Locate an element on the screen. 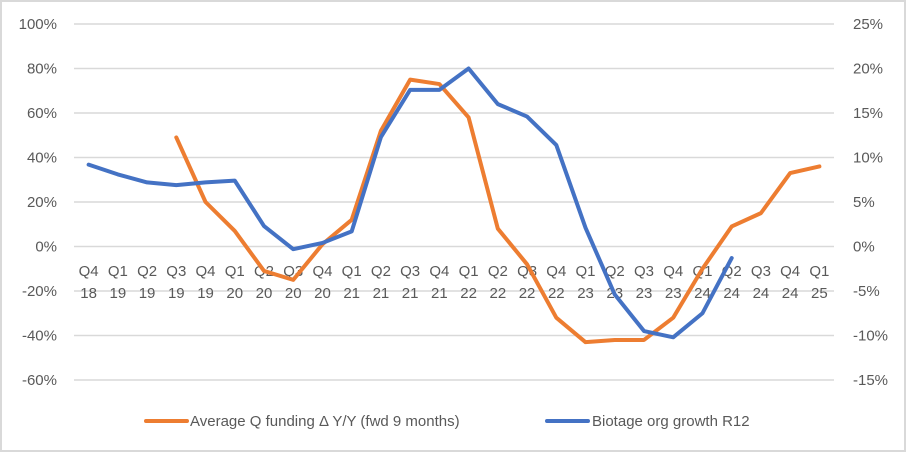 Image resolution: width=906 pixels, height=452 pixels. left-axis-tick-label: 20% is located at coordinates (42, 202).